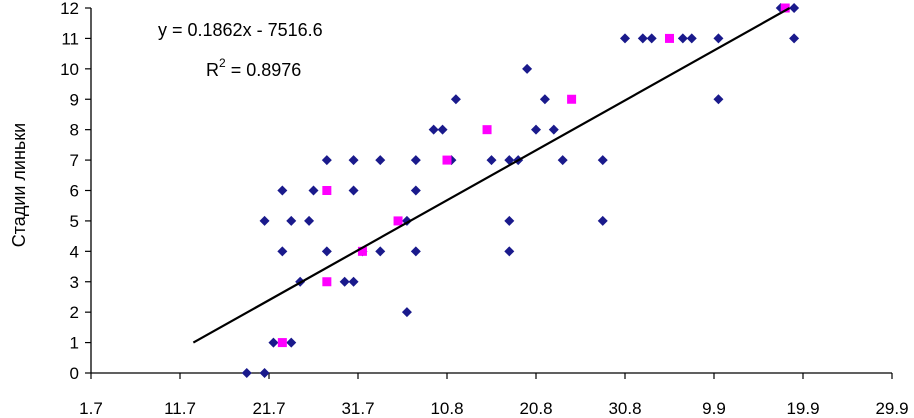 The image size is (914, 418). What do you see at coordinates (891, 408) in the screenshot?
I see `x-tick-label: 29.9` at bounding box center [891, 408].